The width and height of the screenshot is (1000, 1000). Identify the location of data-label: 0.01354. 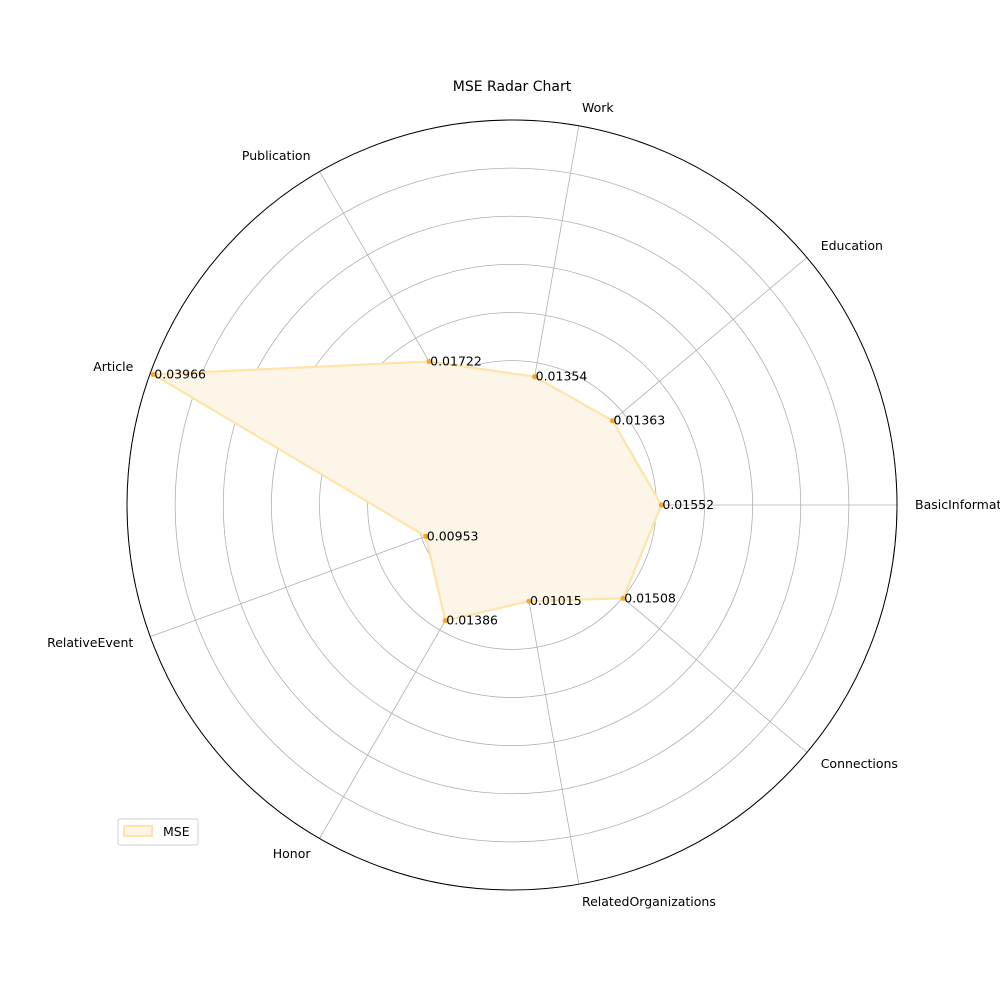
(562, 376).